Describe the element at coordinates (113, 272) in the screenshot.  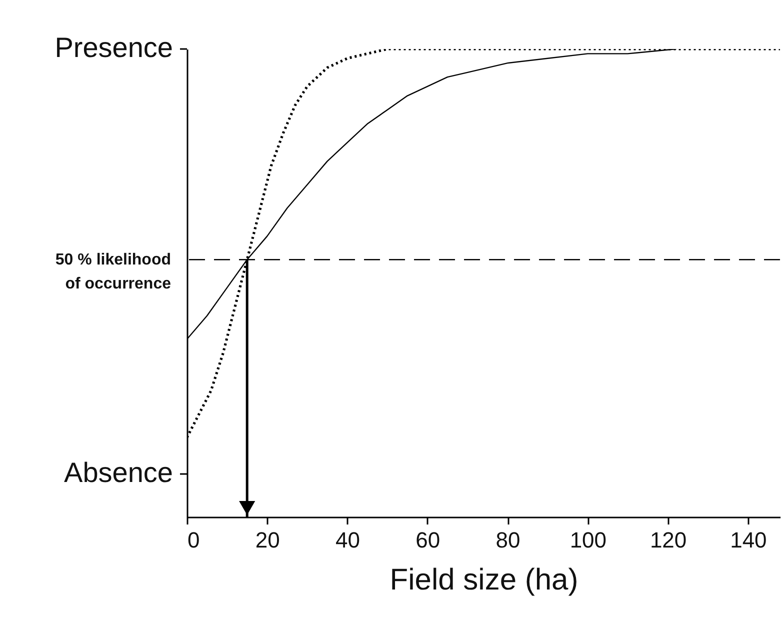
I see `ref-line-label: 50 % likelihood of occurrence` at that location.